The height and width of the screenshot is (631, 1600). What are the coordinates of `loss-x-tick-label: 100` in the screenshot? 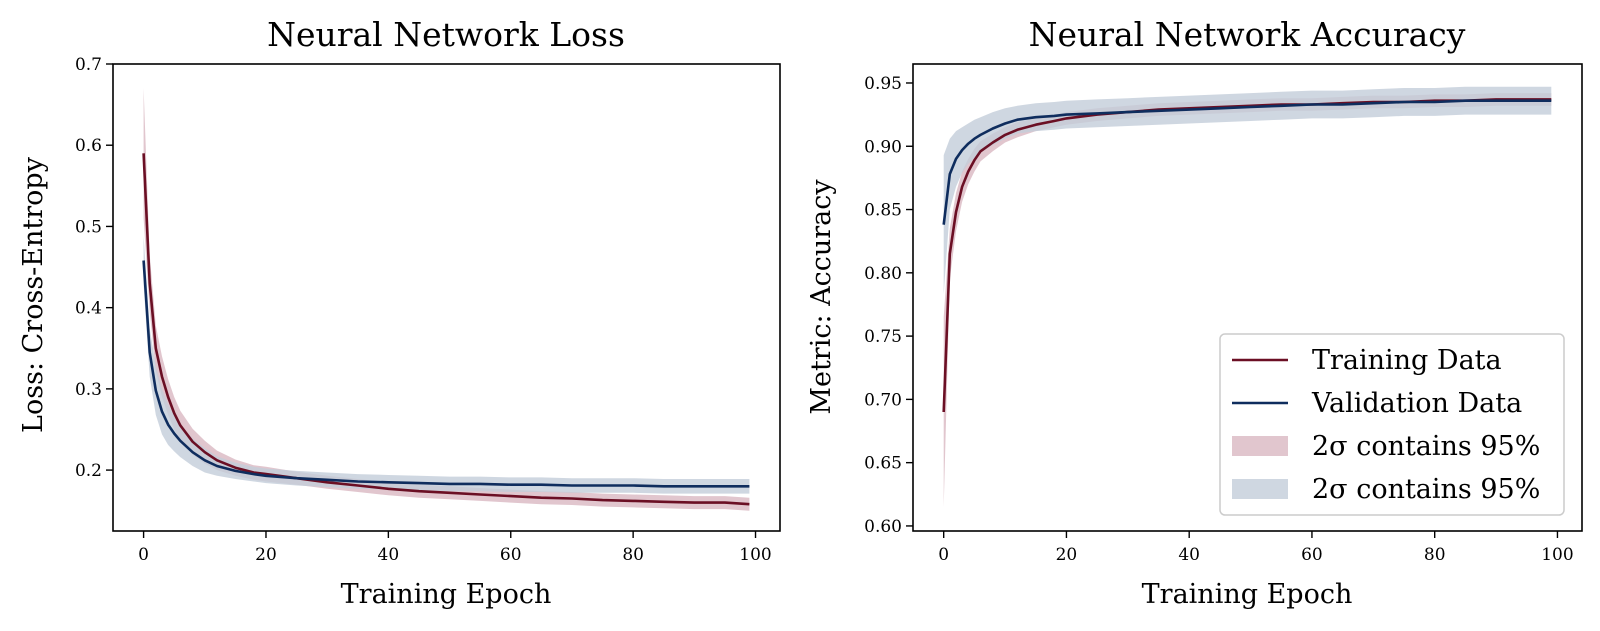 It's located at (755, 555).